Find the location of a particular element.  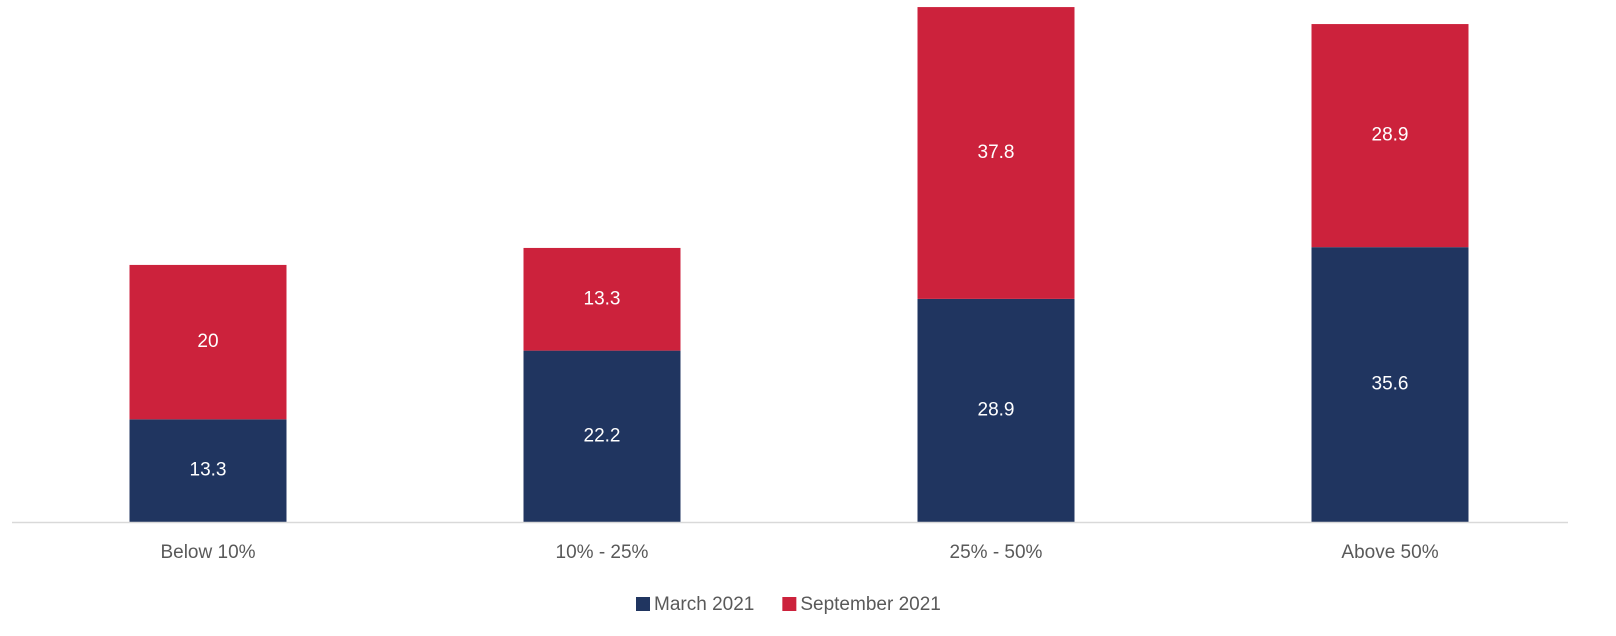

data-label: 22.2 is located at coordinates (602, 435).